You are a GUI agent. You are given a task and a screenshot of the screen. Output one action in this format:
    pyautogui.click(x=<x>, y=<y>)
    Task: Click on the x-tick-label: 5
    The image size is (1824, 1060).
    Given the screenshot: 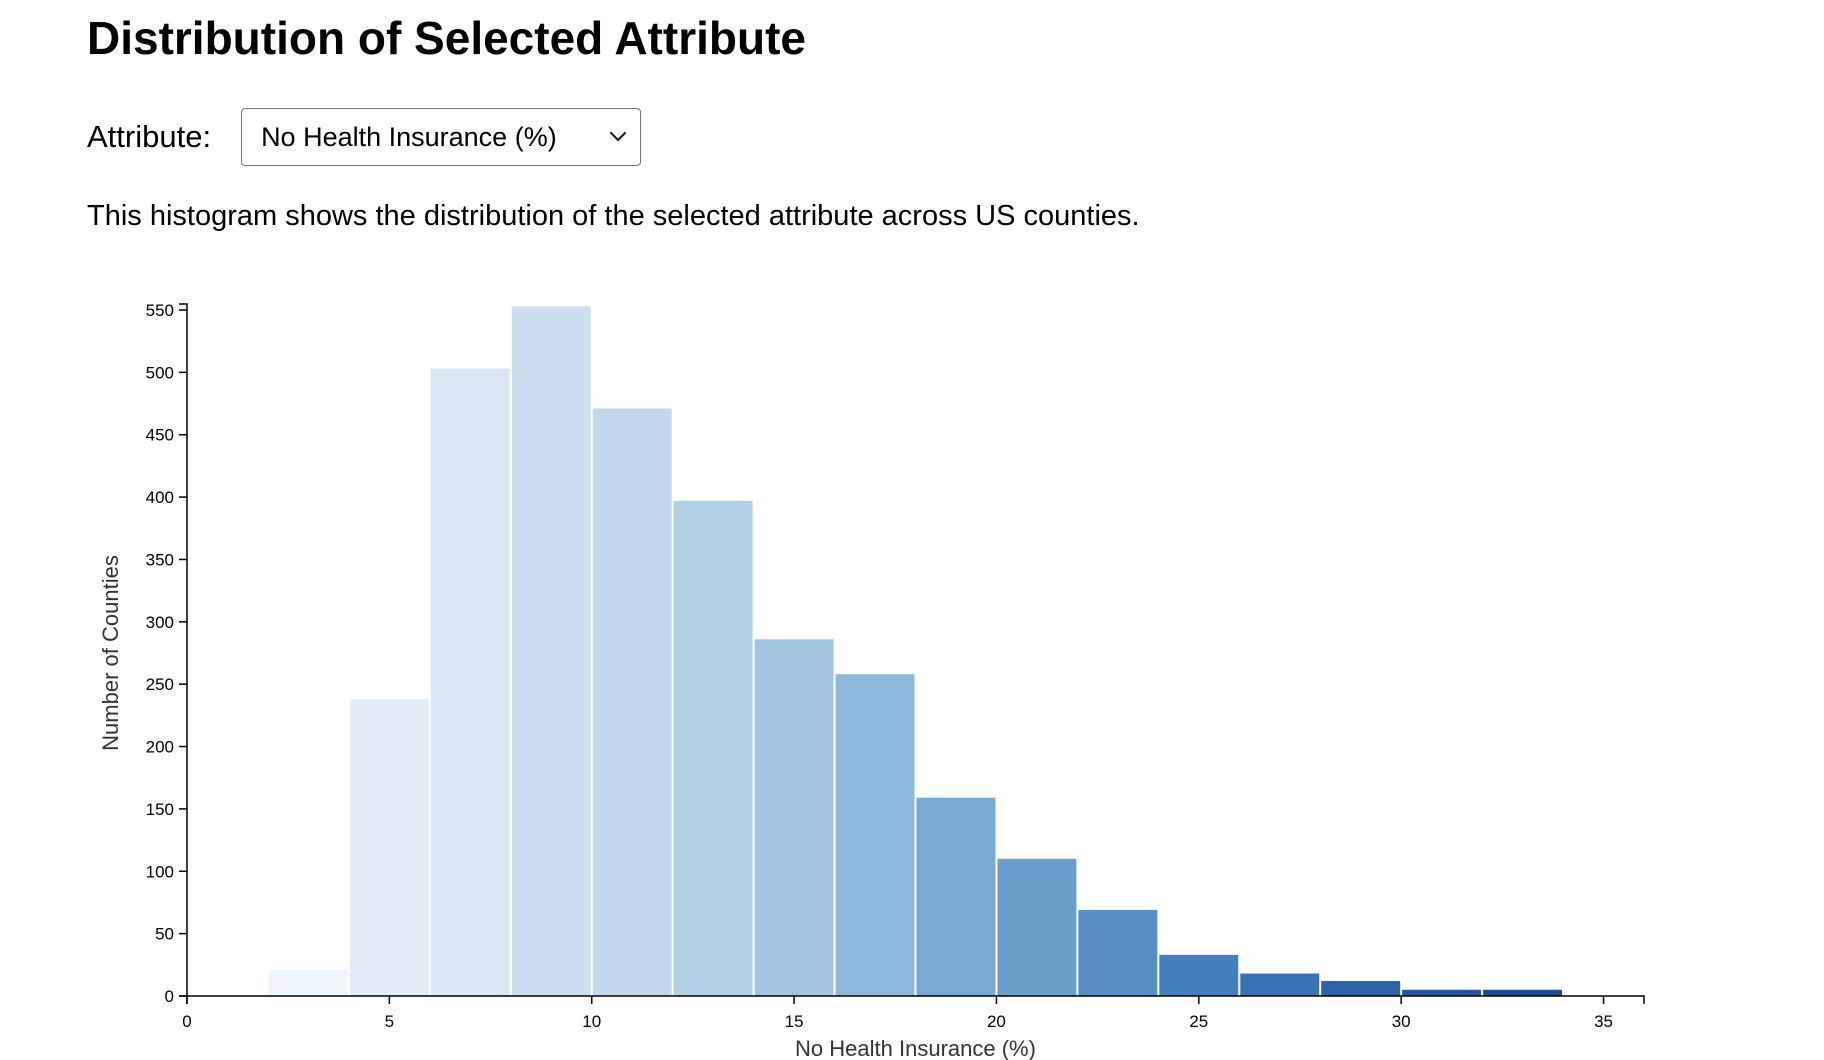 What is the action you would take?
    pyautogui.click(x=389, y=1021)
    